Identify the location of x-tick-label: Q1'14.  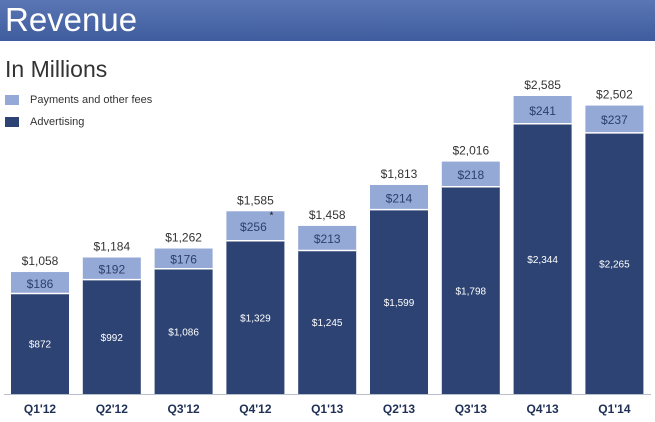
(614, 409).